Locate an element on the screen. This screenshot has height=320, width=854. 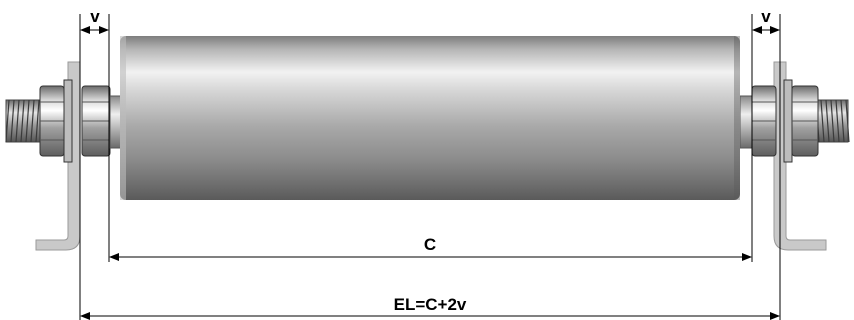
label-v-right: v is located at coordinates (766, 16).